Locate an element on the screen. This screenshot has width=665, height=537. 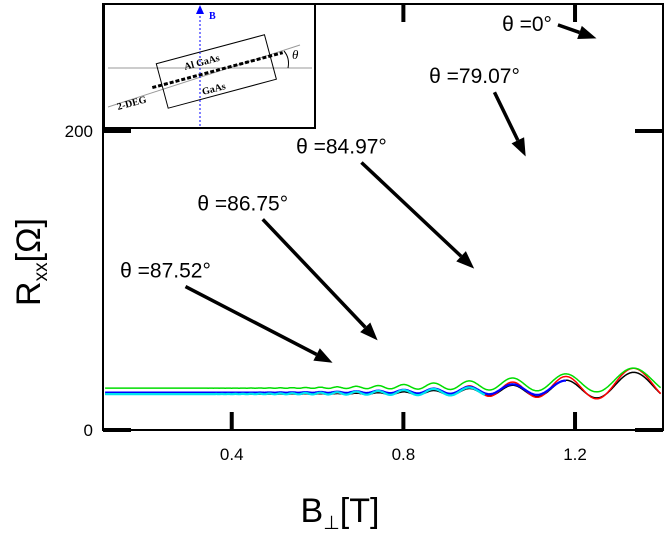
x-tick-label-0: 0.4 is located at coordinates (232, 454).